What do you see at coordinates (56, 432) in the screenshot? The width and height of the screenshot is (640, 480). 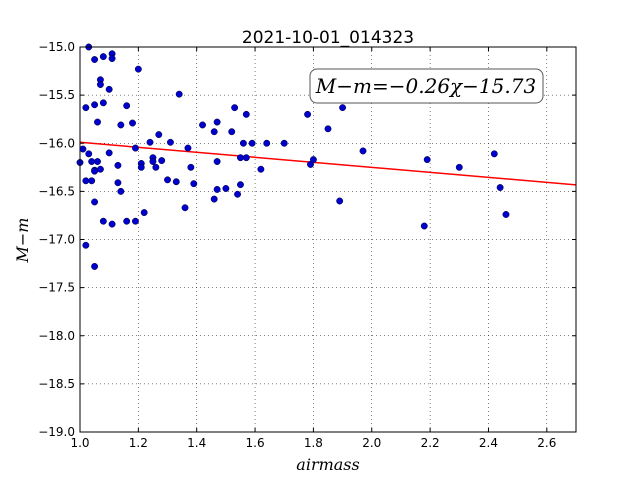 I see `y-tick-label: −19.0` at bounding box center [56, 432].